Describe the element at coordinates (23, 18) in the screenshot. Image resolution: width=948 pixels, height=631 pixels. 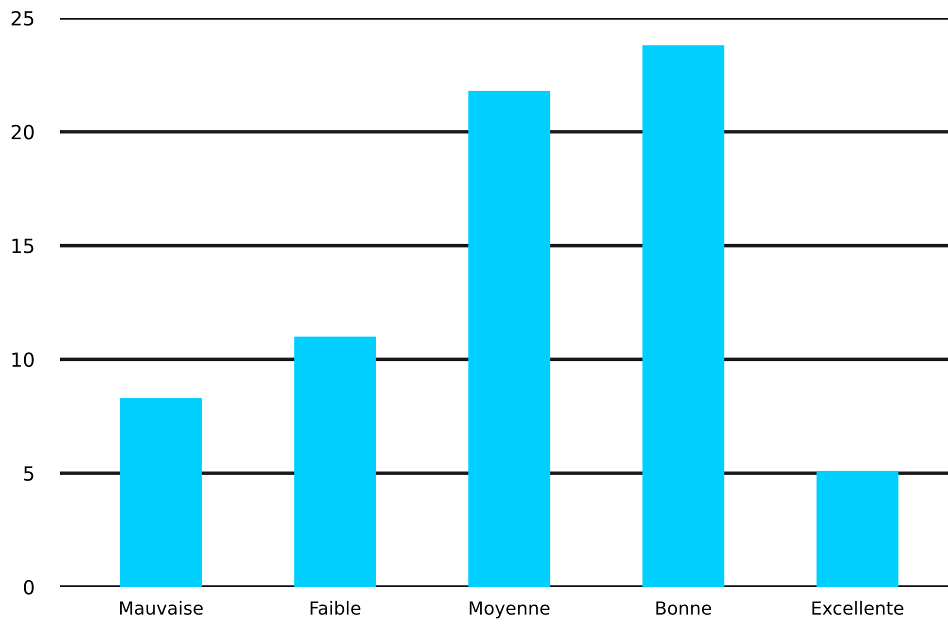
I see `y-tick-label: 25` at that location.